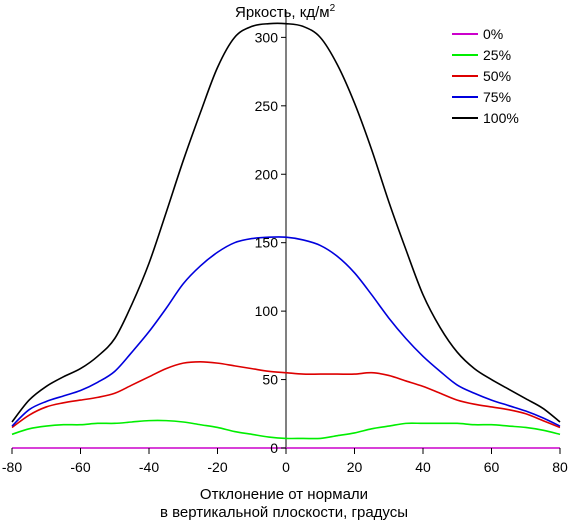 The width and height of the screenshot is (568, 521). I want to click on legend-label-25pct: 25%, so click(497, 55).